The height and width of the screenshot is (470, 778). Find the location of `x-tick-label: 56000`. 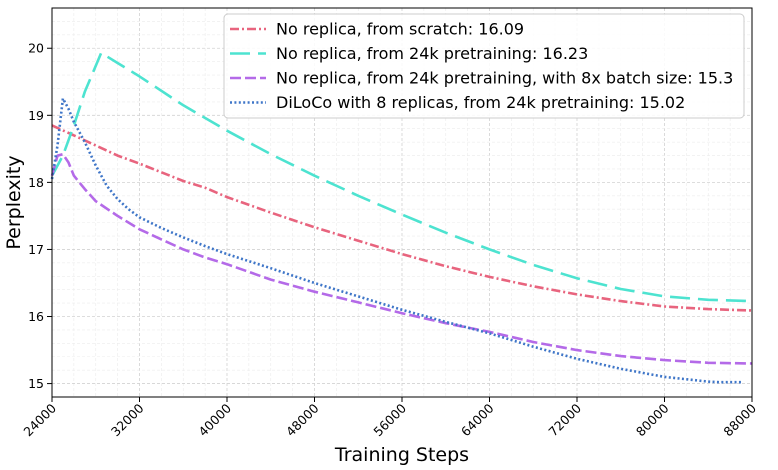

x-tick-label: 56000 is located at coordinates (389, 419).